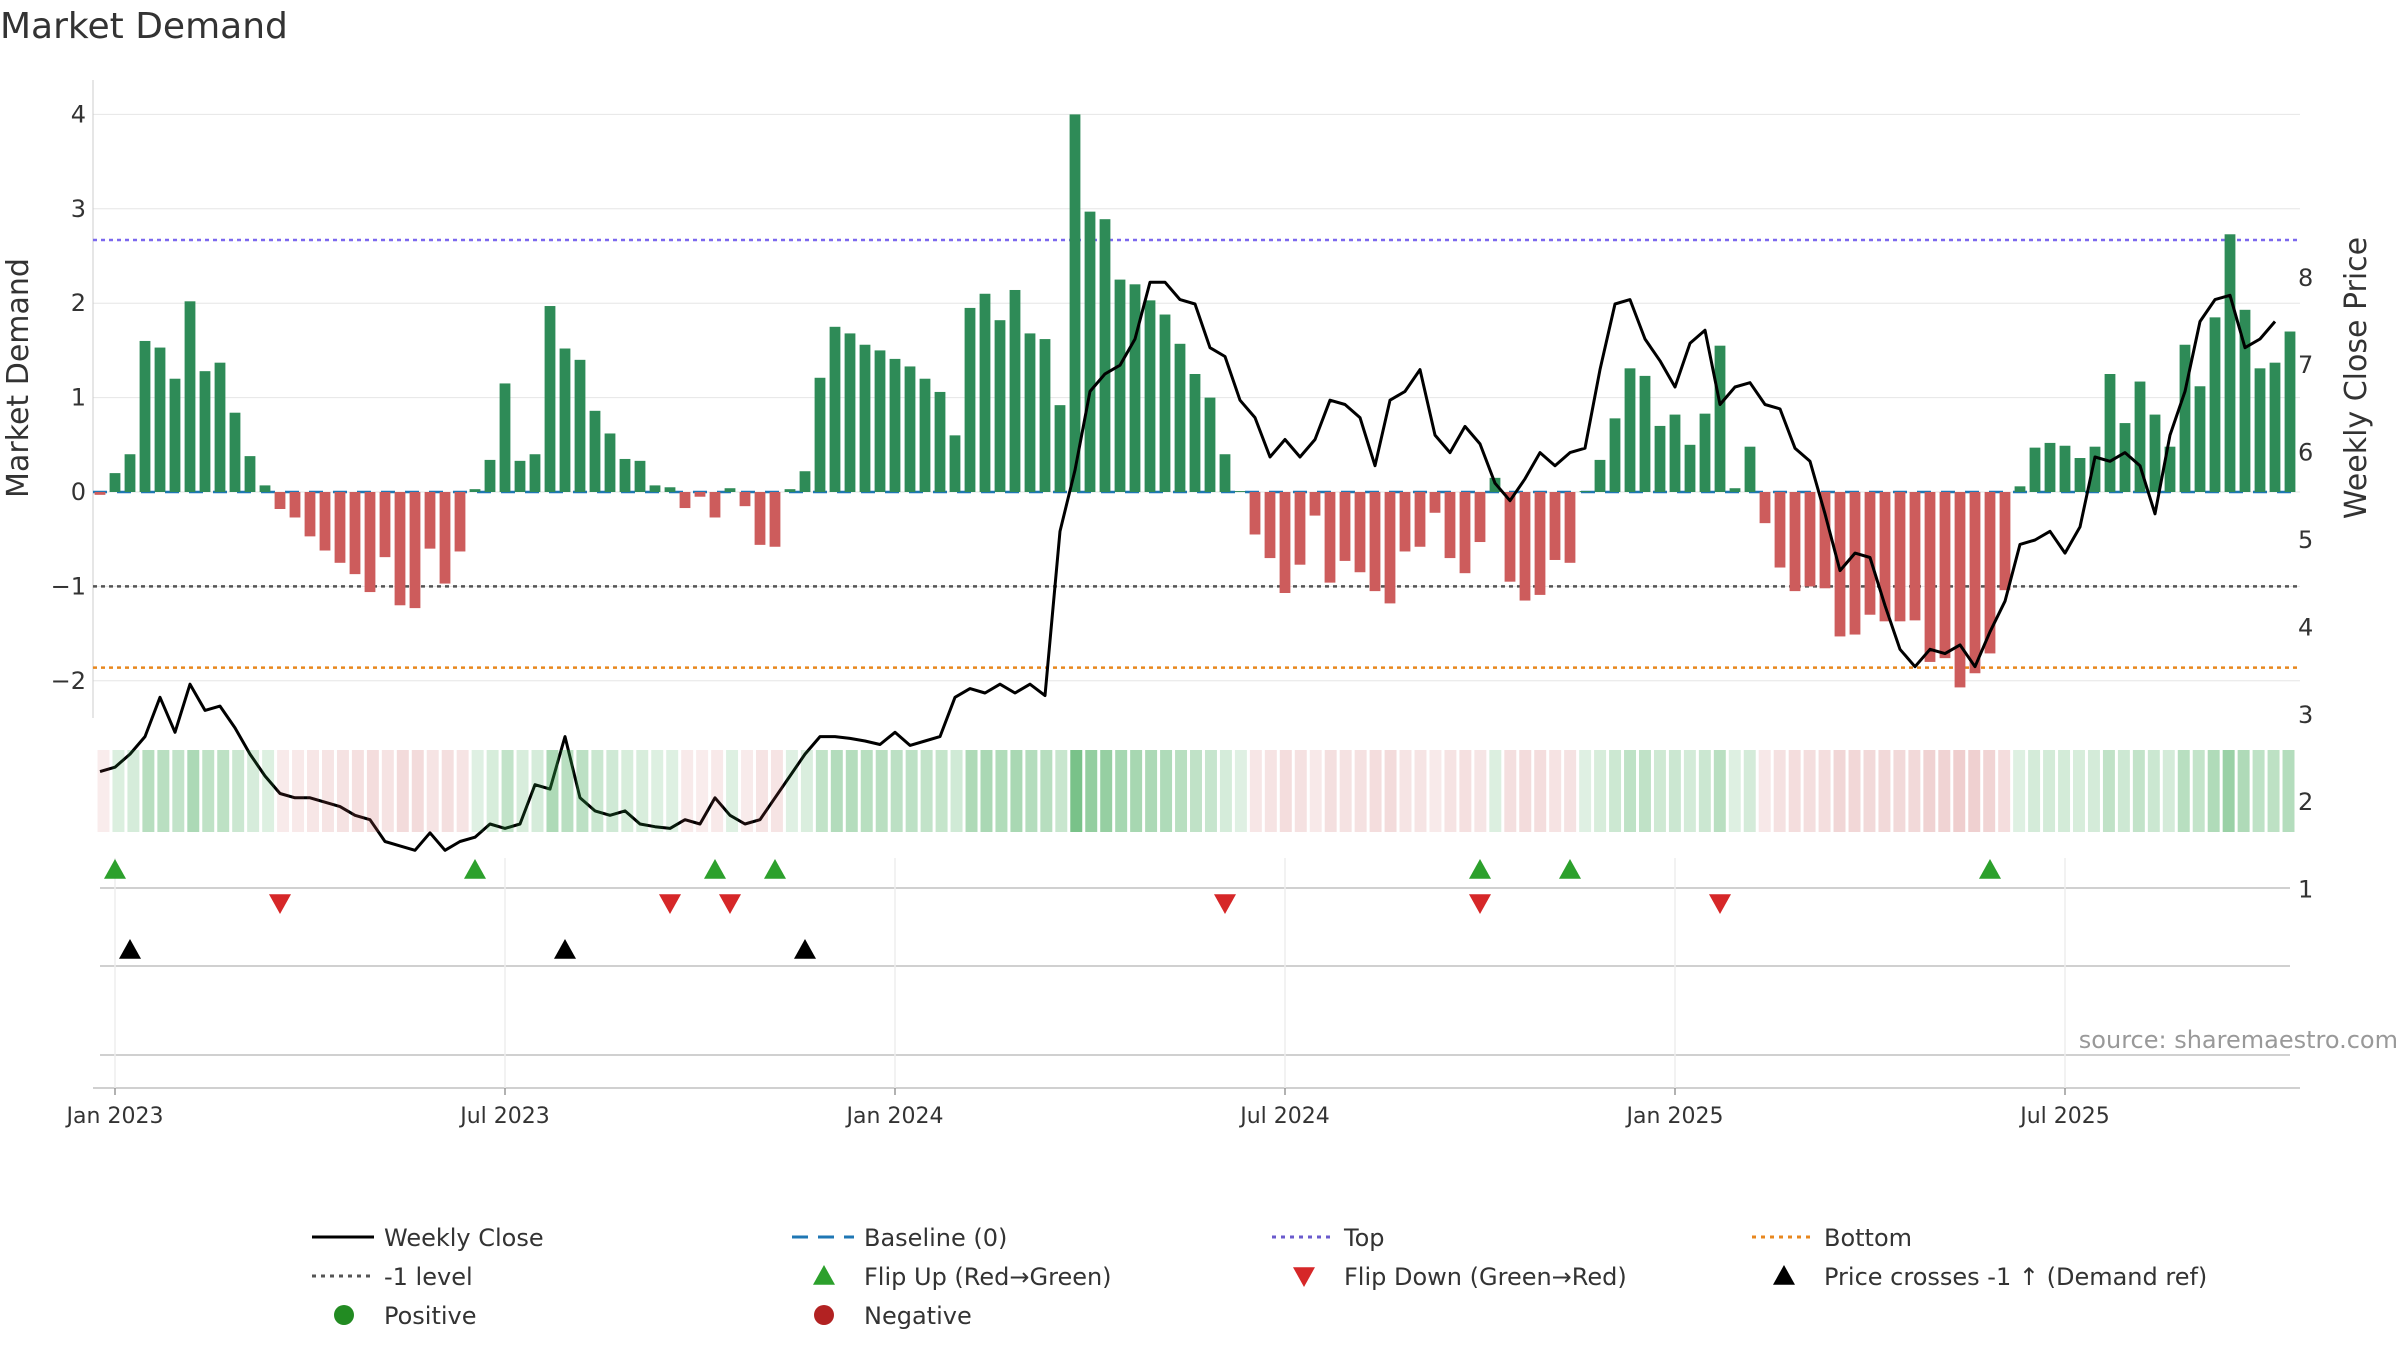  Describe the element at coordinates (144, 26) in the screenshot. I see `chart-title: Market Demand` at that location.